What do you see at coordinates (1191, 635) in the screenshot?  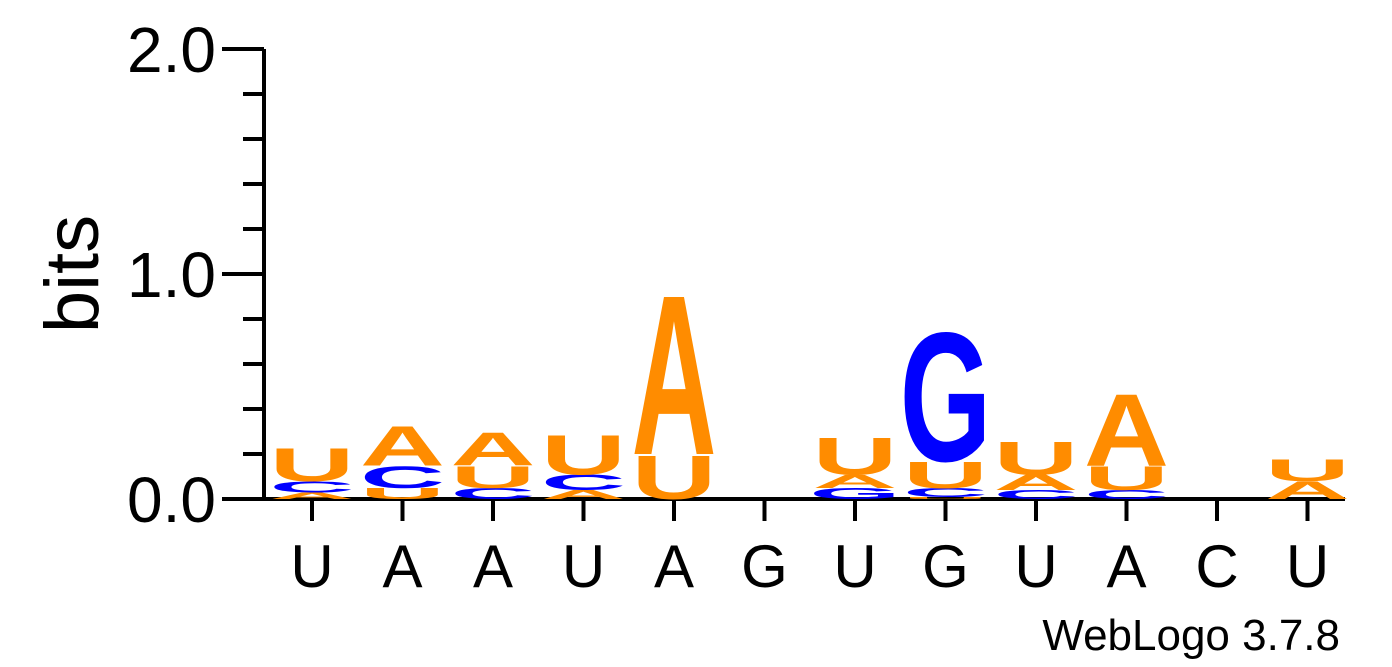 I see `weblogo-credit: WebLogo 3.7.8` at bounding box center [1191, 635].